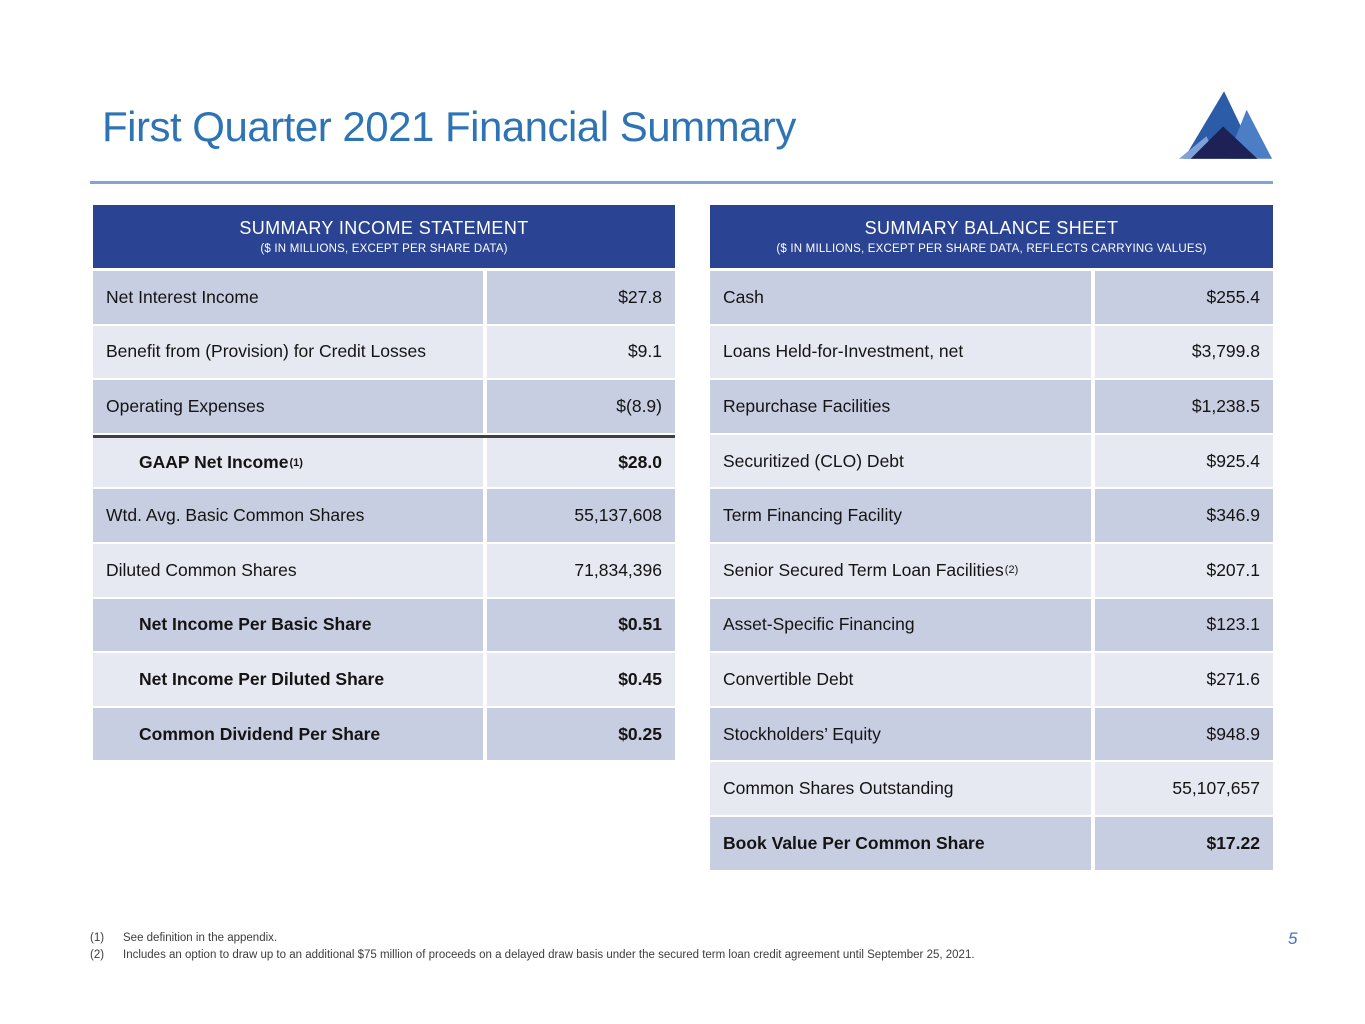  Describe the element at coordinates (581, 297) in the screenshot. I see `row-value: $27.8` at that location.